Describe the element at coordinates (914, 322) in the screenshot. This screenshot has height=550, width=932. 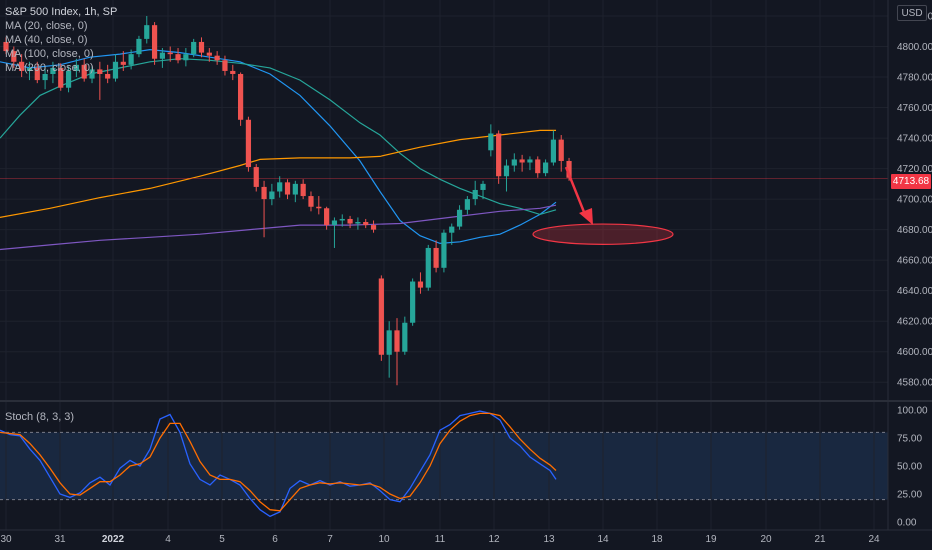
I see `price-tick-label: 4620.00` at that location.